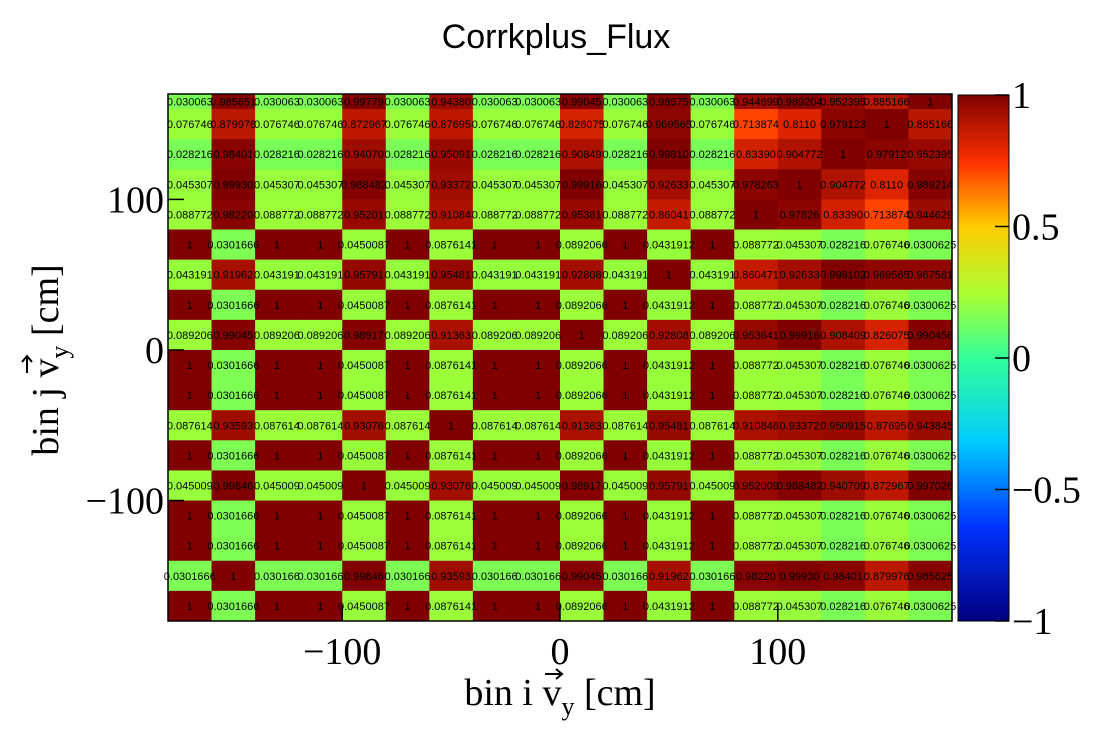 This screenshot has height=740, width=1120. I want to click on heatmap-cell-label: 0.989214, so click(930, 185).